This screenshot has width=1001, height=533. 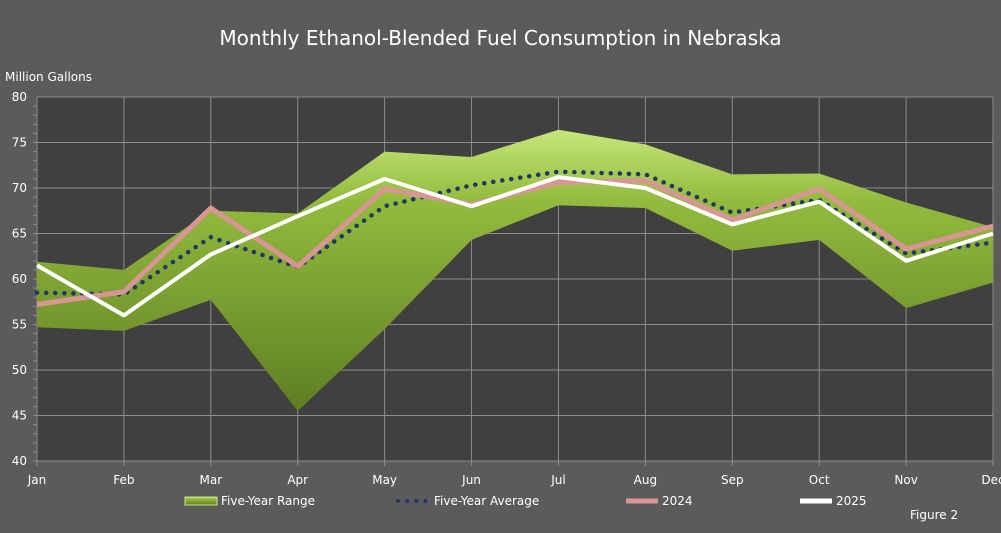 What do you see at coordinates (732, 480) in the screenshot?
I see `x-tick-label: Sep` at bounding box center [732, 480].